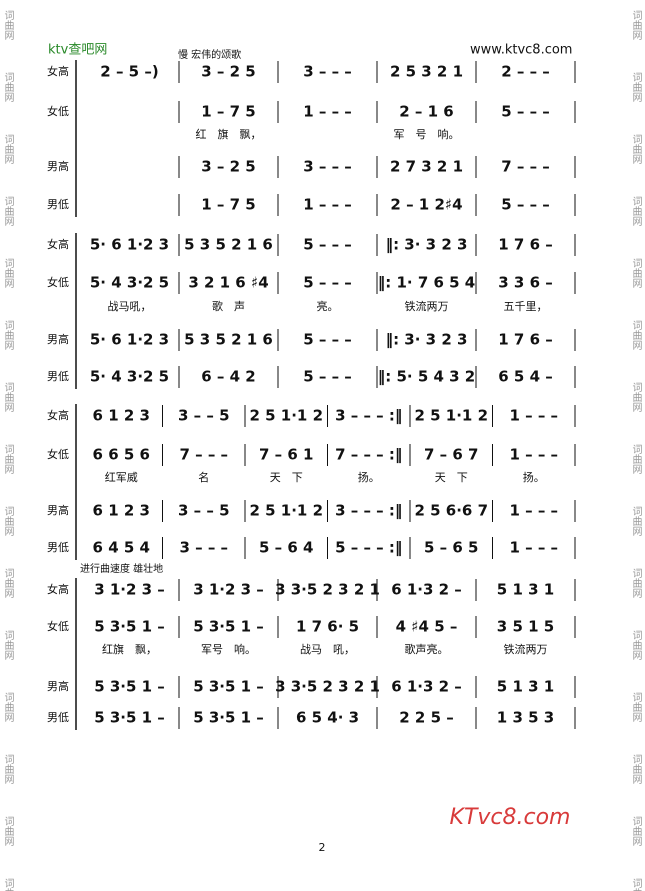 This screenshot has width=645, height=891. Describe the element at coordinates (426, 167) in the screenshot. I see `measure-notes: 2 7 3 2 1` at that location.